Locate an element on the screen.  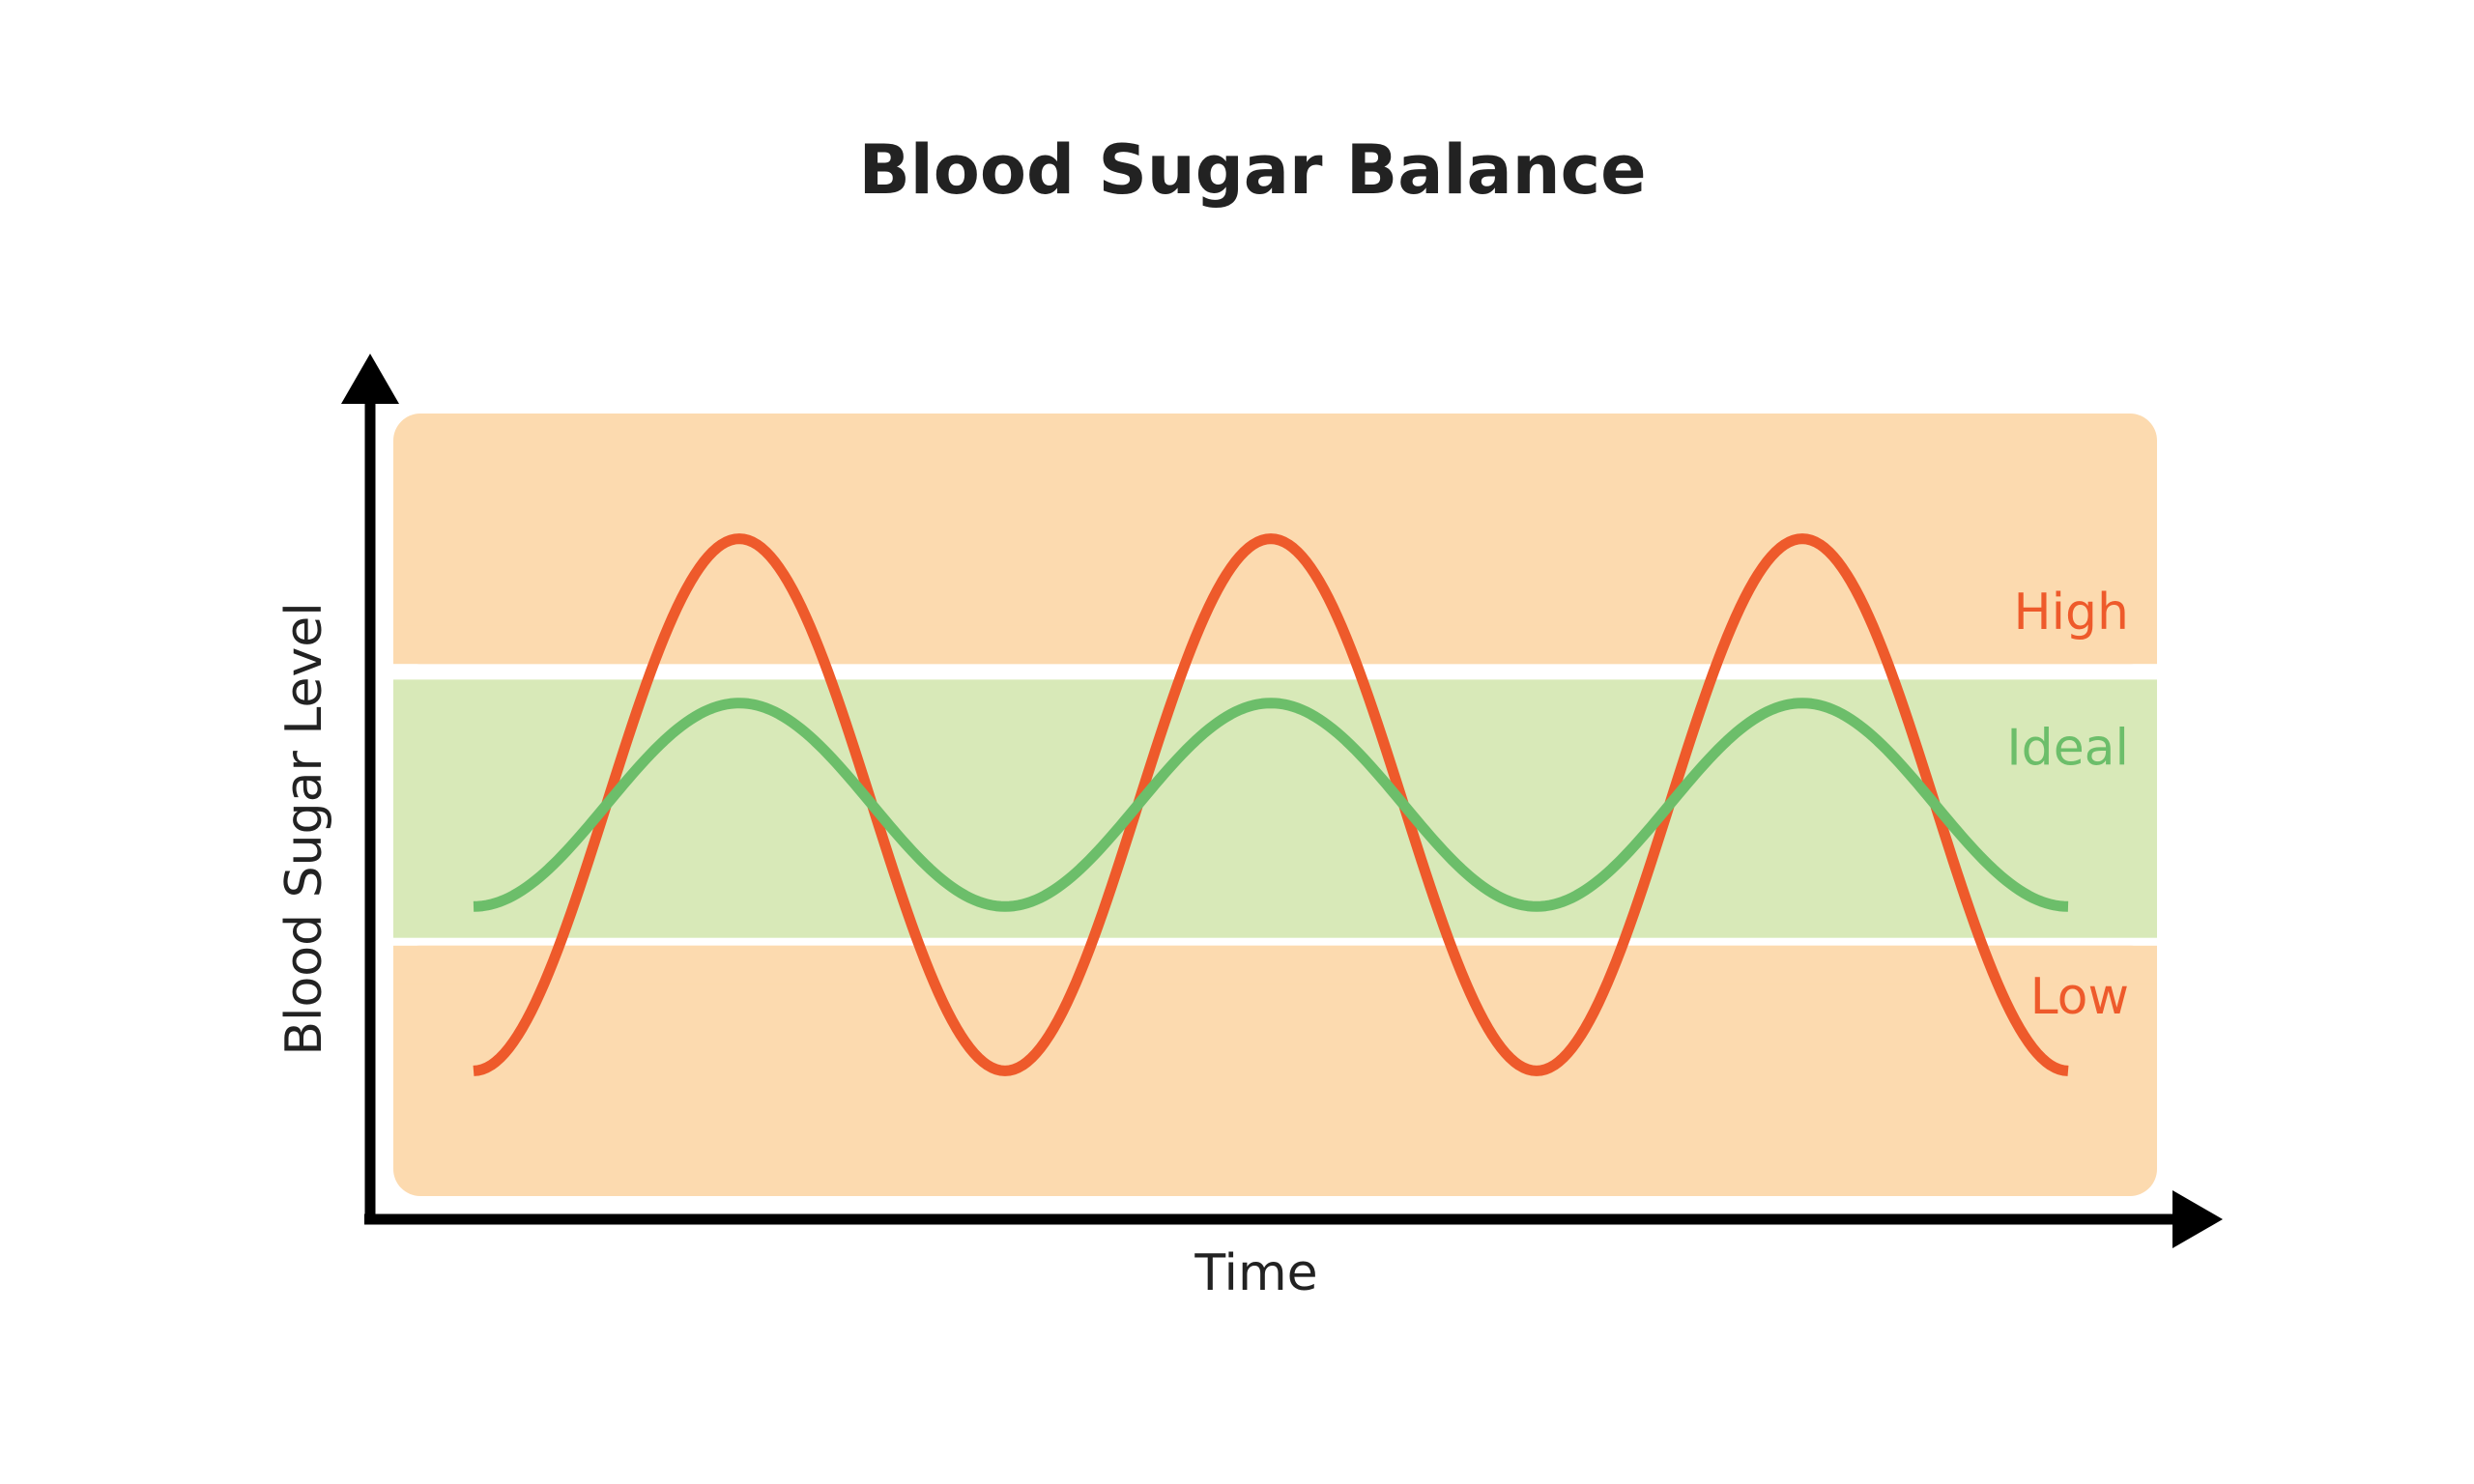
chart-title: Blood Sugar Balance is located at coordinates (1252, 170).